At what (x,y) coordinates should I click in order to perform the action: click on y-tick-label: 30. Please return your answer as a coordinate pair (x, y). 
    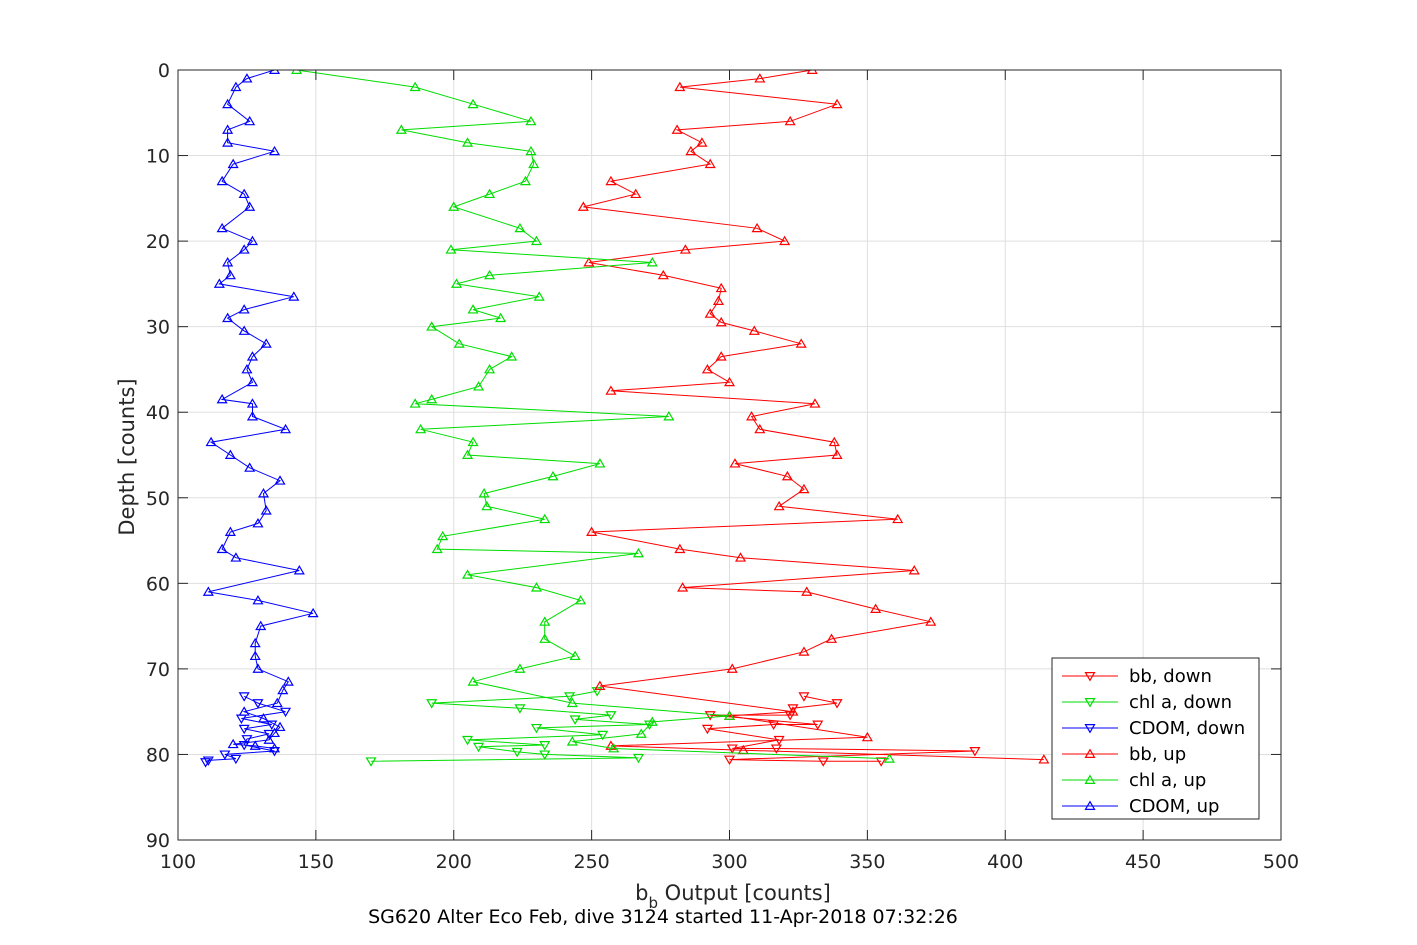
    Looking at the image, I should click on (158, 328).